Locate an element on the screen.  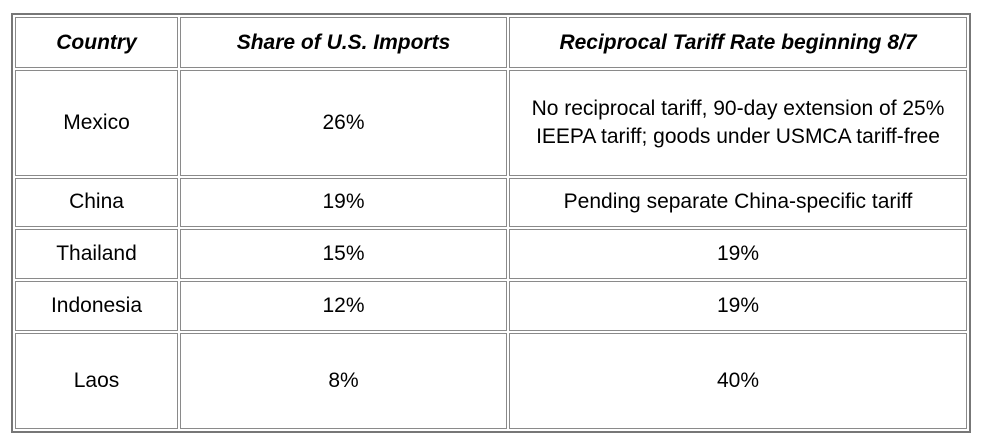
cell-country: Thailand is located at coordinates (96, 254).